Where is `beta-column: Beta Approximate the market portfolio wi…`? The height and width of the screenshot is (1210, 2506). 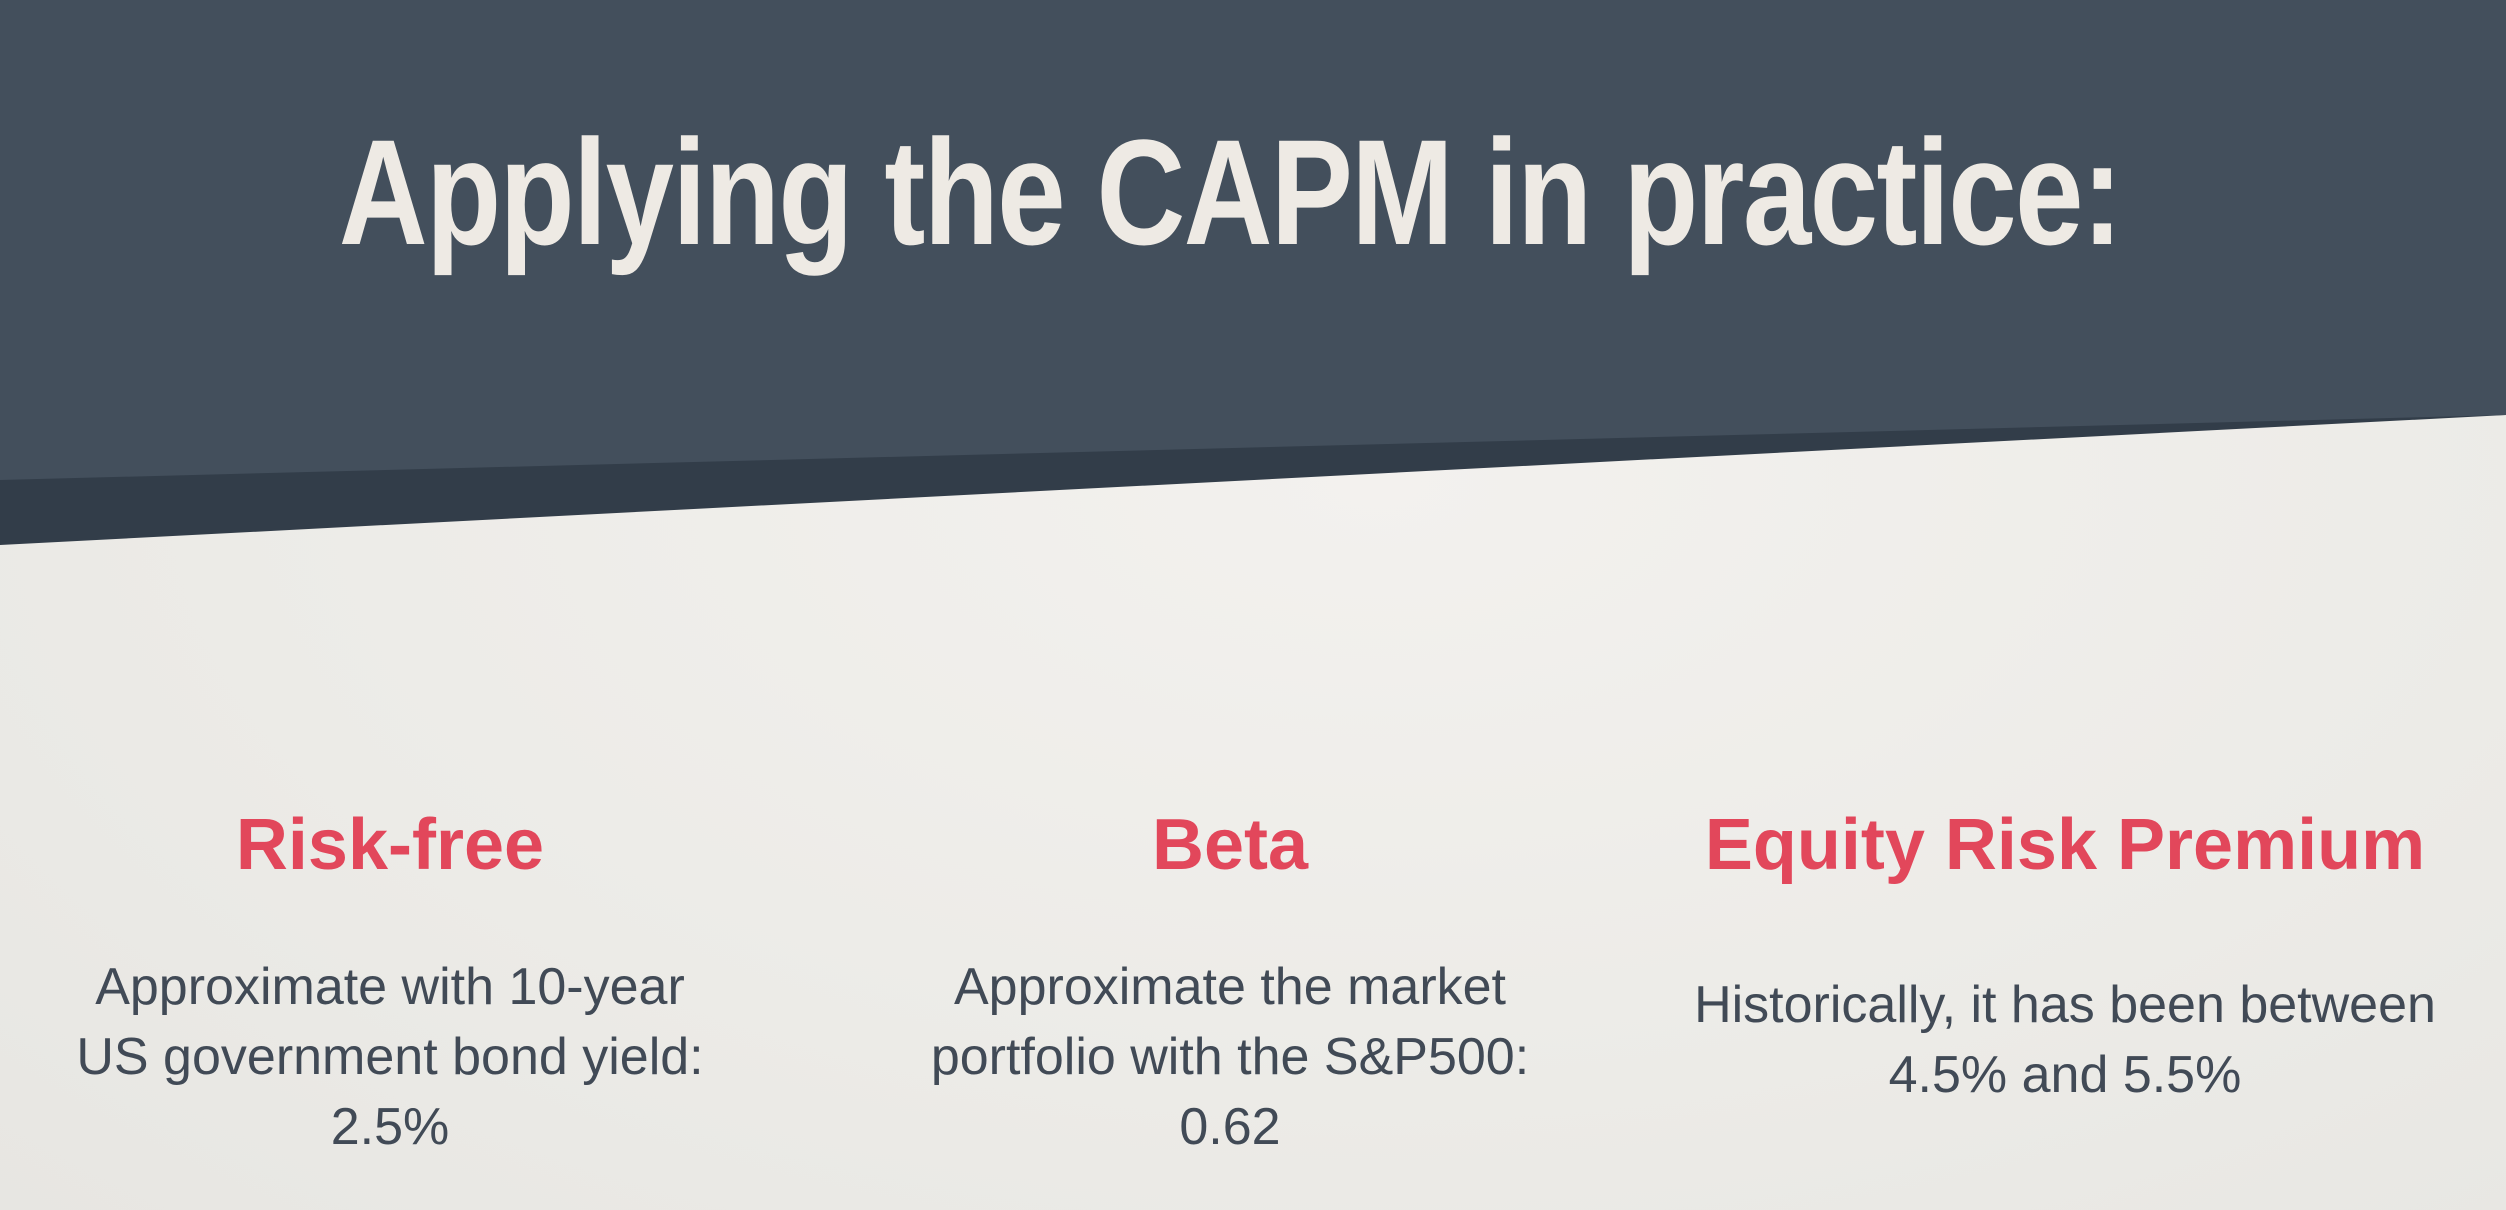 beta-column: Beta Approximate the market portfolio wi… is located at coordinates (1230, 976).